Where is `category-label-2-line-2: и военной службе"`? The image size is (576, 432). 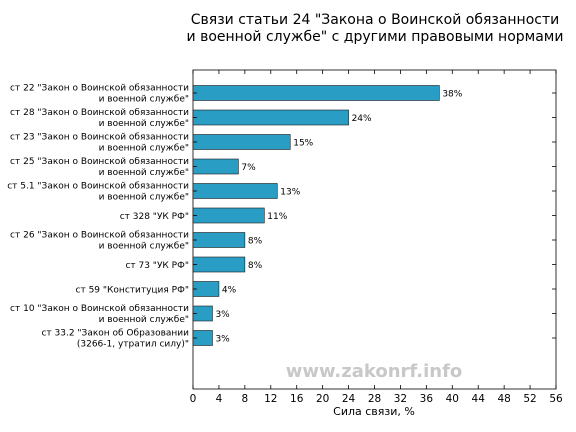
category-label-2-line-2: и военной службе" is located at coordinates (144, 149).